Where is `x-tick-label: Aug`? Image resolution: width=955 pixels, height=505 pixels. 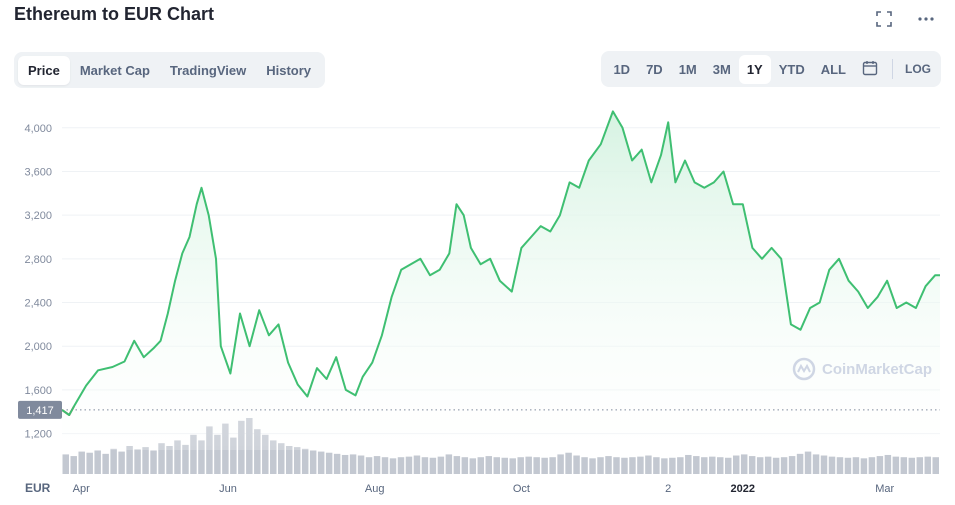
x-tick-label: Aug is located at coordinates (375, 489).